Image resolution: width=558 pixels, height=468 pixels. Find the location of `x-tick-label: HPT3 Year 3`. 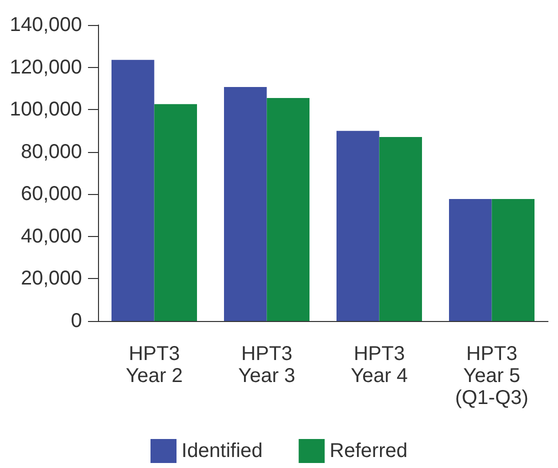

x-tick-label: HPT3 Year 3 is located at coordinates (267, 365).